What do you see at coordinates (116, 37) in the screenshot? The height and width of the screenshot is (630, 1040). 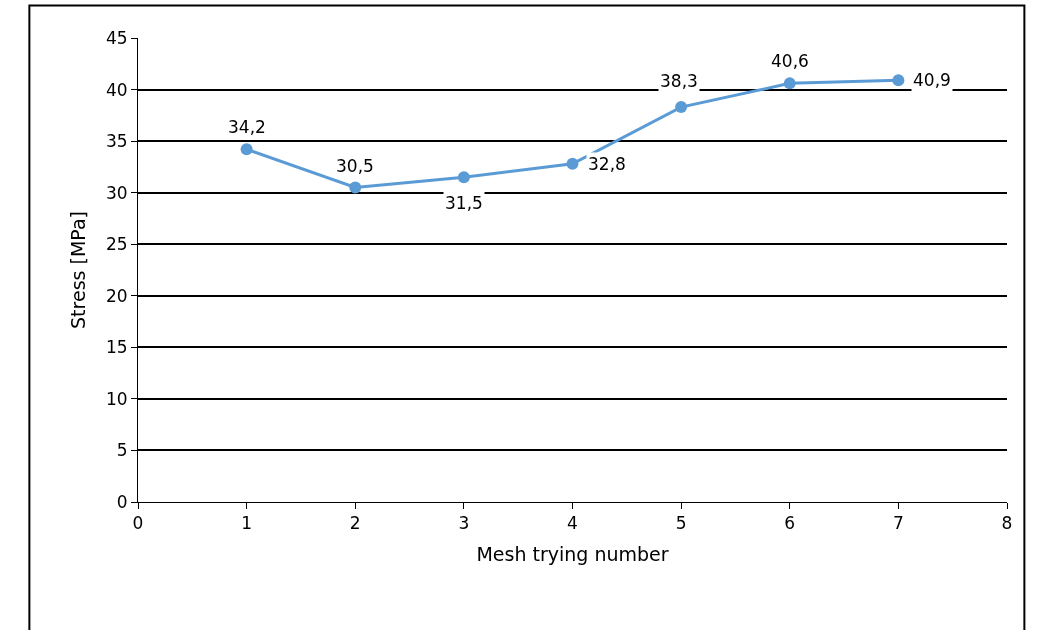 I see `y-tick-label: 45` at bounding box center [116, 37].